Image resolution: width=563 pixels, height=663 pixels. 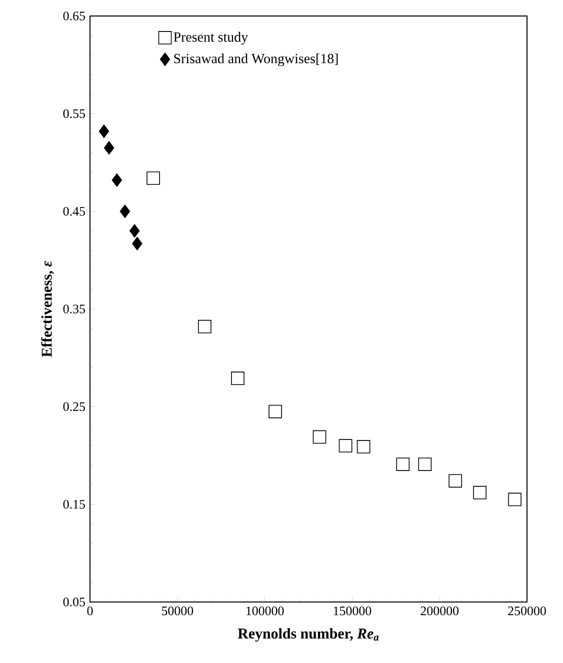 I want to click on x-tick-label: 0, so click(x=90, y=611).